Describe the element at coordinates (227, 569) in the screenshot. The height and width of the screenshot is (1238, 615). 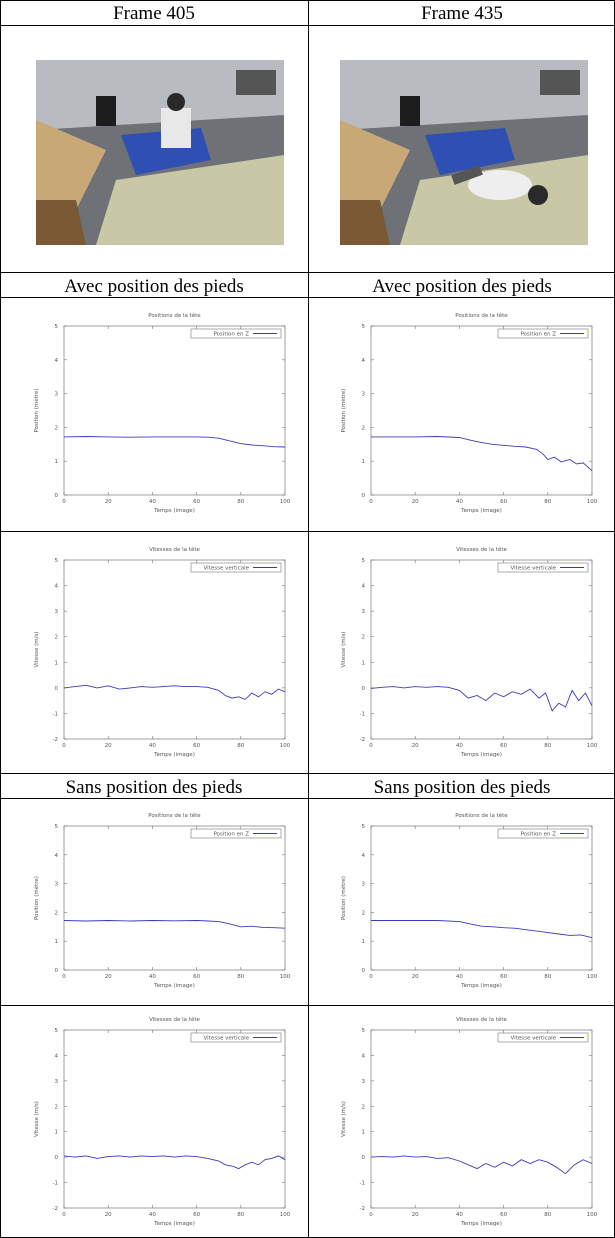
I see `legend-label: Vitesse verticale` at that location.